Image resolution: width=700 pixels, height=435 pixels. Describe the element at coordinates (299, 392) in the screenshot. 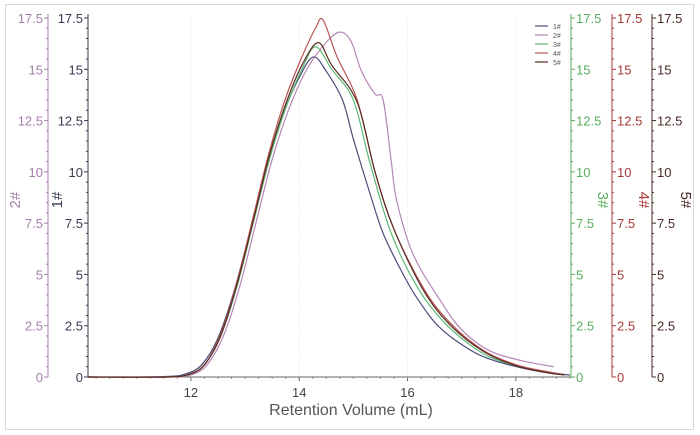

I see `x-tick-label: 14` at that location.